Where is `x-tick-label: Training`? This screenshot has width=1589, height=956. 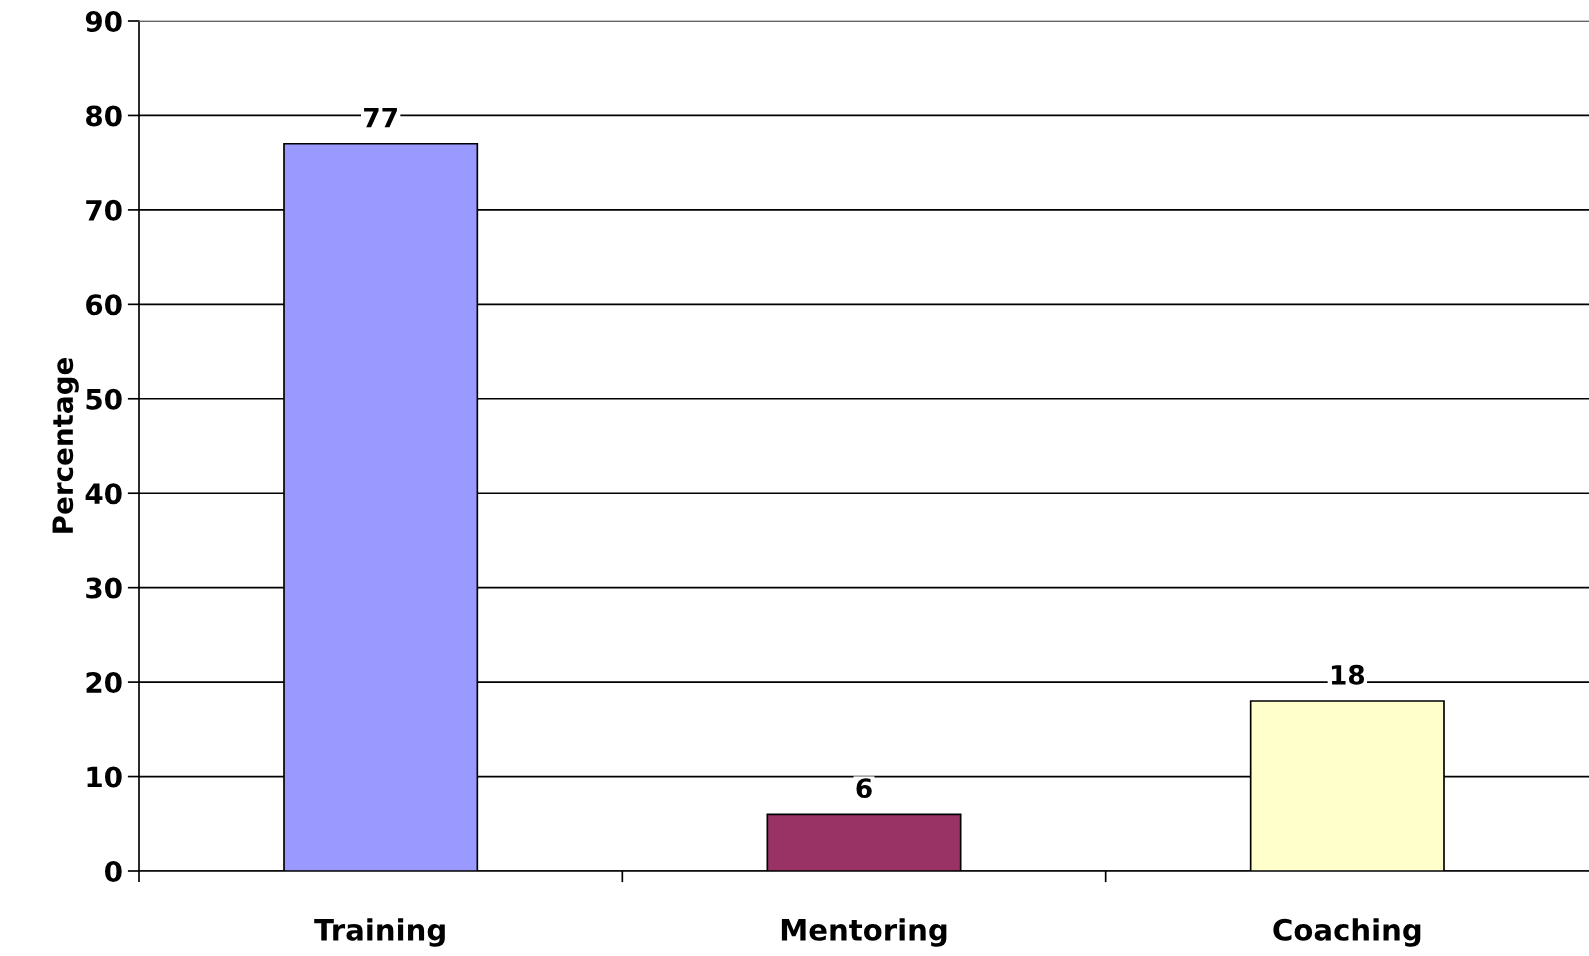 x-tick-label: Training is located at coordinates (379, 932).